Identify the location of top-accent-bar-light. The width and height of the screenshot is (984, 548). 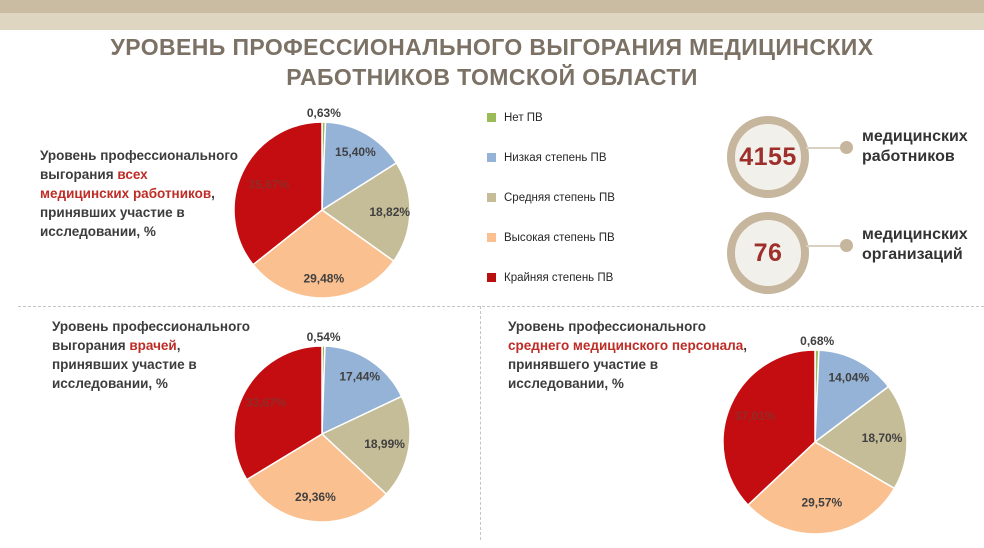
(492, 21).